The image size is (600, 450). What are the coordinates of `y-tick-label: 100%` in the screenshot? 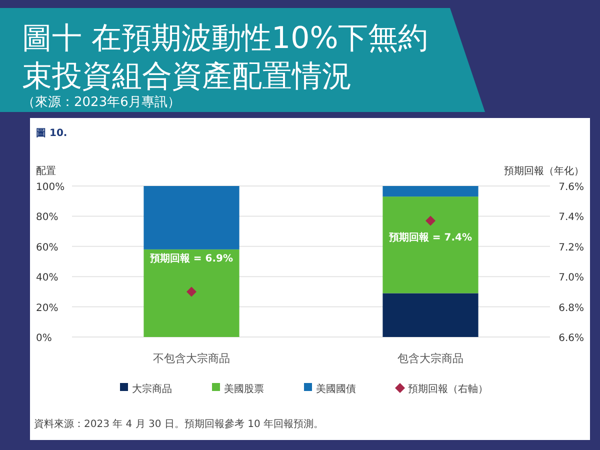 It's located at (50, 187).